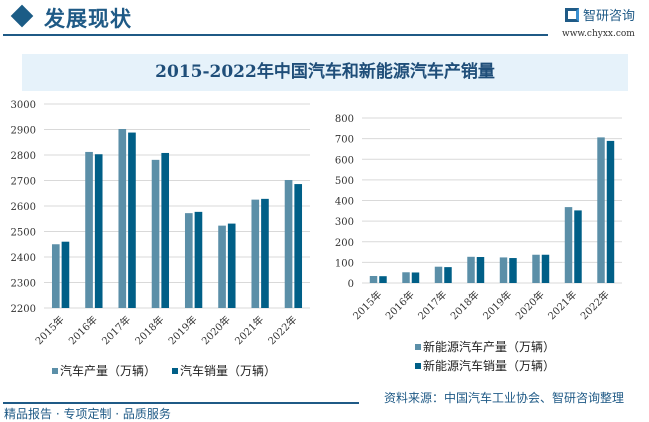 This screenshot has height=422, width=649. What do you see at coordinates (23, 131) in the screenshot?
I see `y-tick-label: 2900` at bounding box center [23, 131].